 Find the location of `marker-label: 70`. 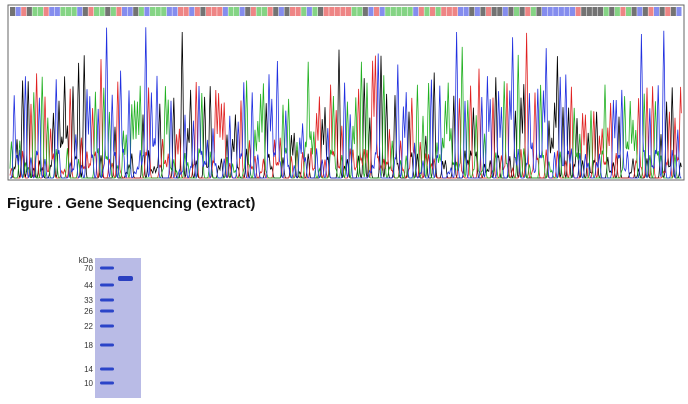

marker-label: 70 is located at coordinates (88, 268).